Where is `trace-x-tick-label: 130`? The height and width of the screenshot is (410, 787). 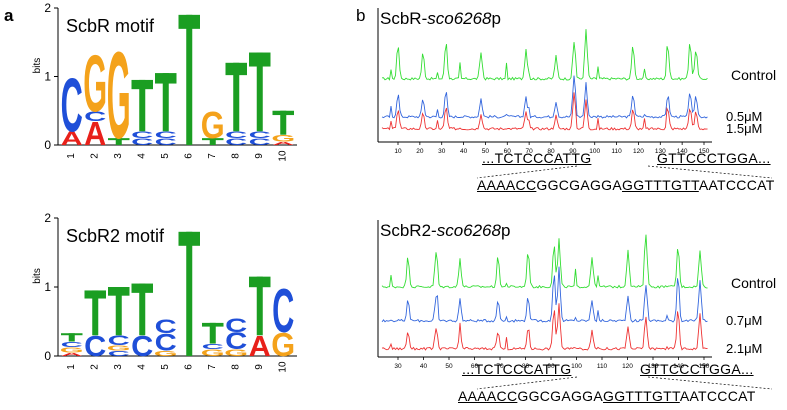 trace-x-tick-label: 130 is located at coordinates (653, 366).